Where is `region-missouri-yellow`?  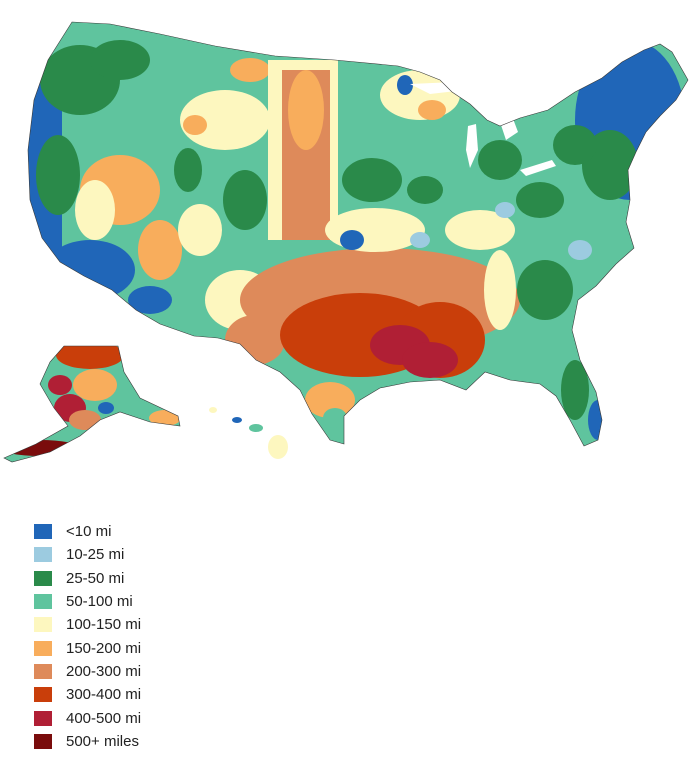 region-missouri-yellow is located at coordinates (375, 230).